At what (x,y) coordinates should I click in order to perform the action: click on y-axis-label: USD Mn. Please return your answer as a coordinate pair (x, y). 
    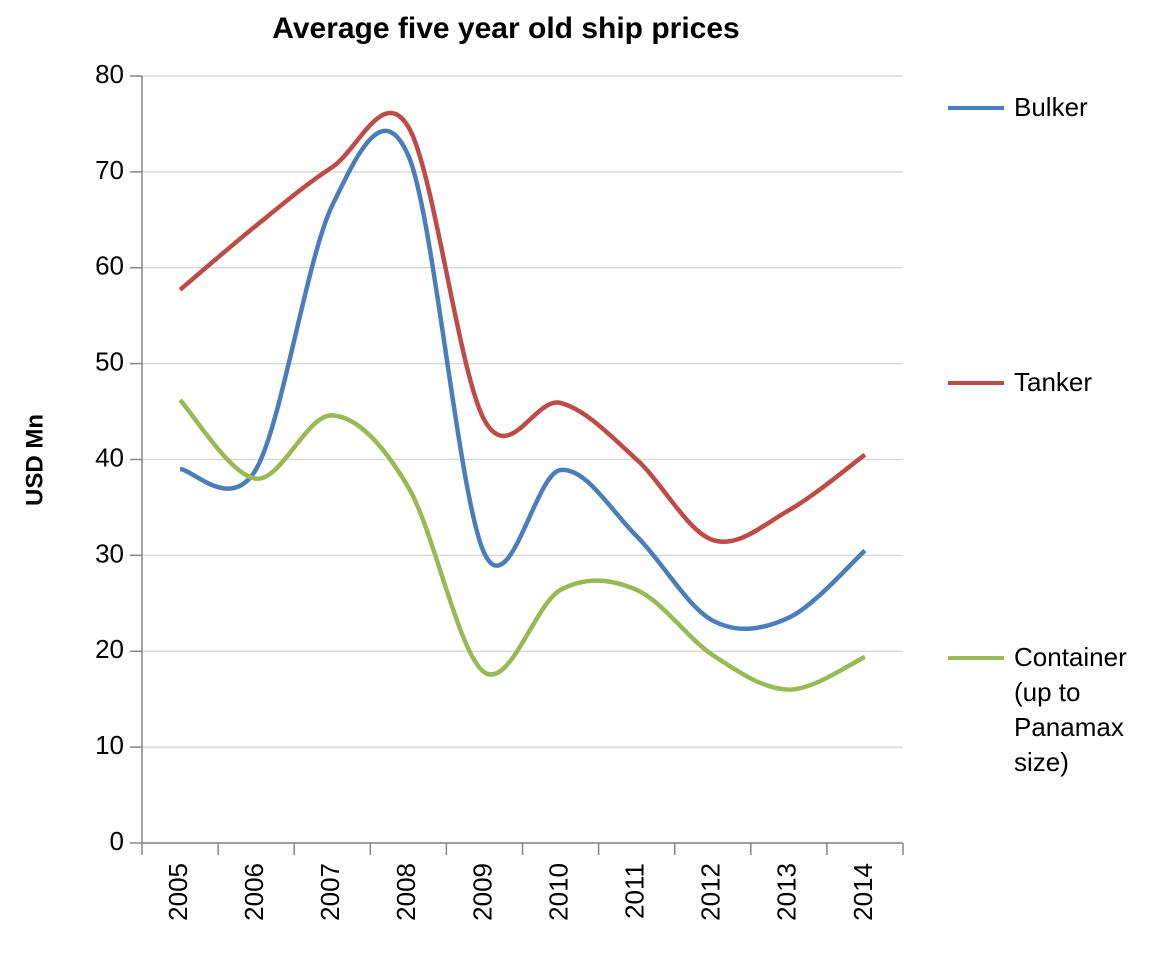
    Looking at the image, I should click on (34, 460).